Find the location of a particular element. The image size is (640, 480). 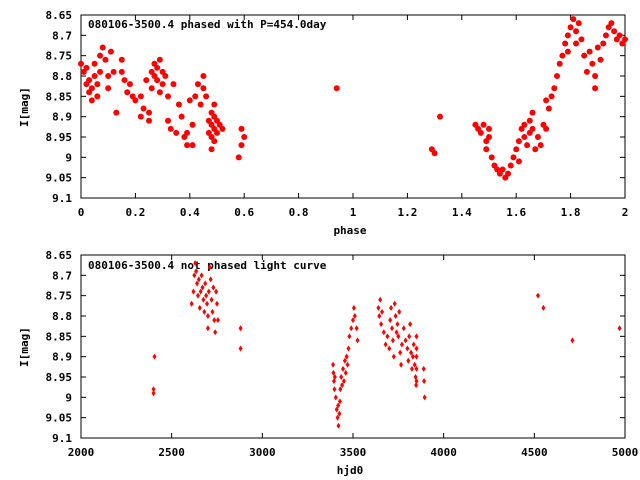

y-tick-label: 8.85 is located at coordinates (59, 336).